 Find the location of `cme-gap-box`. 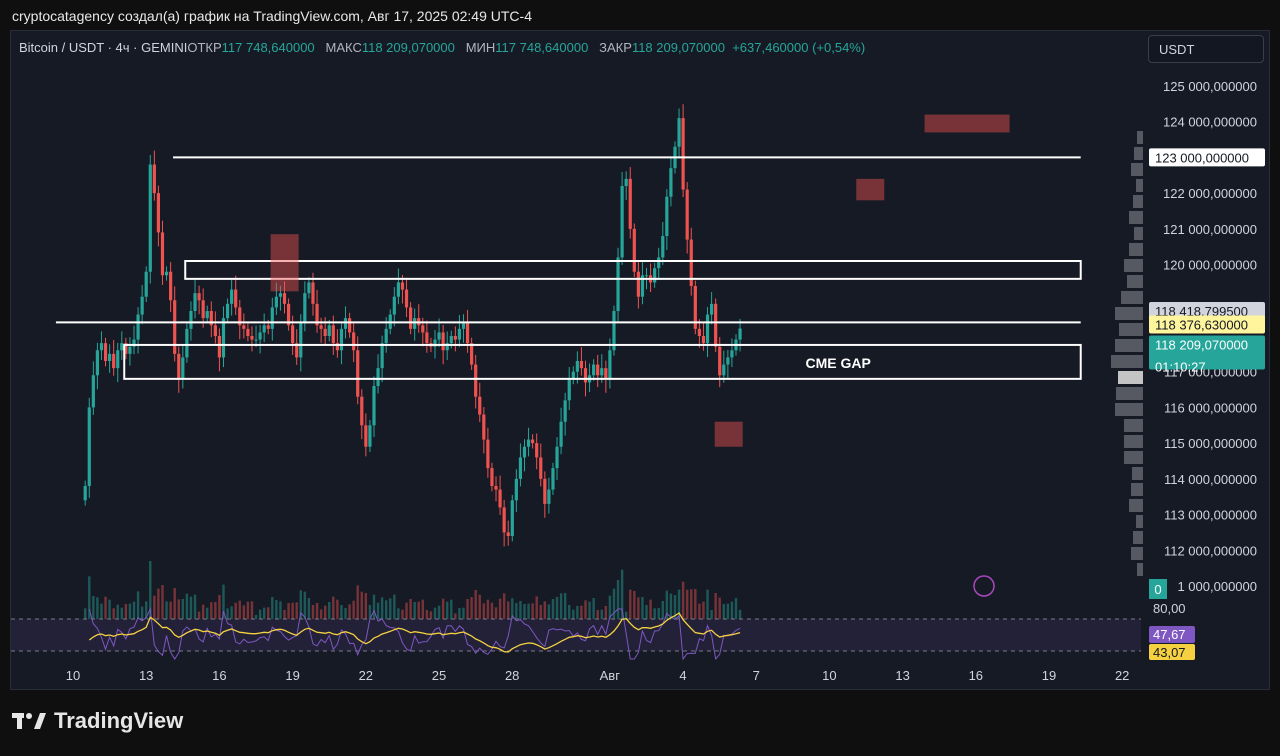

cme-gap-box is located at coordinates (602, 361).